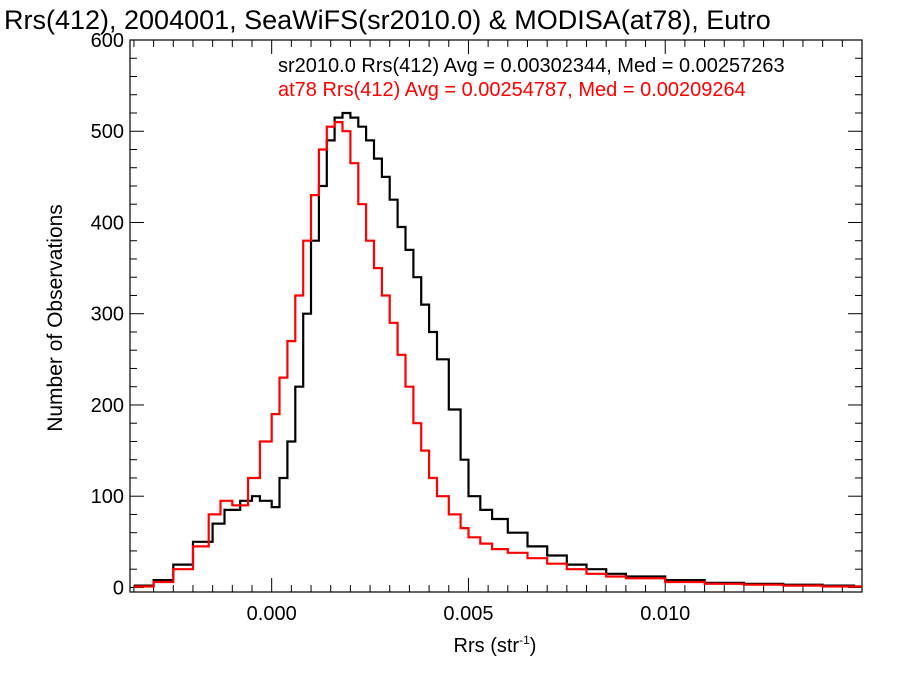  Describe the element at coordinates (524, 640) in the screenshot. I see `x-axis-label-sup: -1` at that location.